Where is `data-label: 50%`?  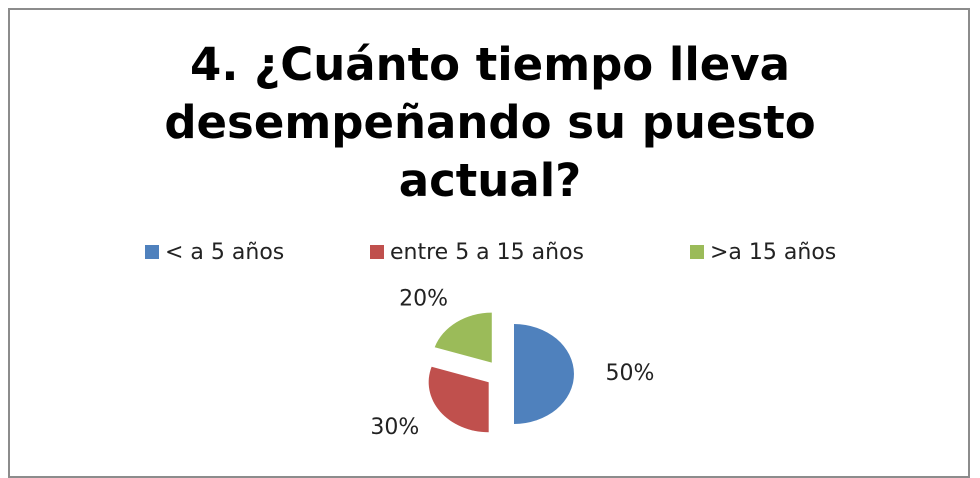 data-label: 50% is located at coordinates (630, 373).